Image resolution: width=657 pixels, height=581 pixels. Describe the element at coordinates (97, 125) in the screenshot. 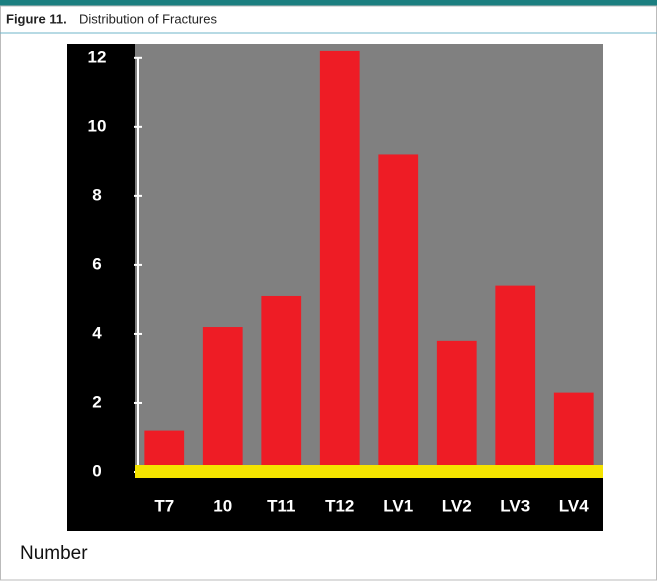

I see `y-tick-label: 10` at that location.